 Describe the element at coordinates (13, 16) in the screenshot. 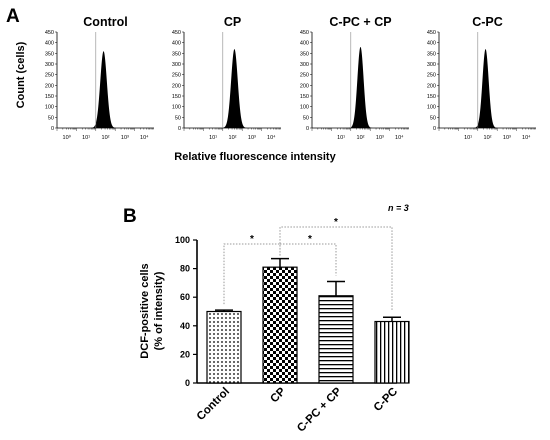

I see `panel-a-label: A` at that location.